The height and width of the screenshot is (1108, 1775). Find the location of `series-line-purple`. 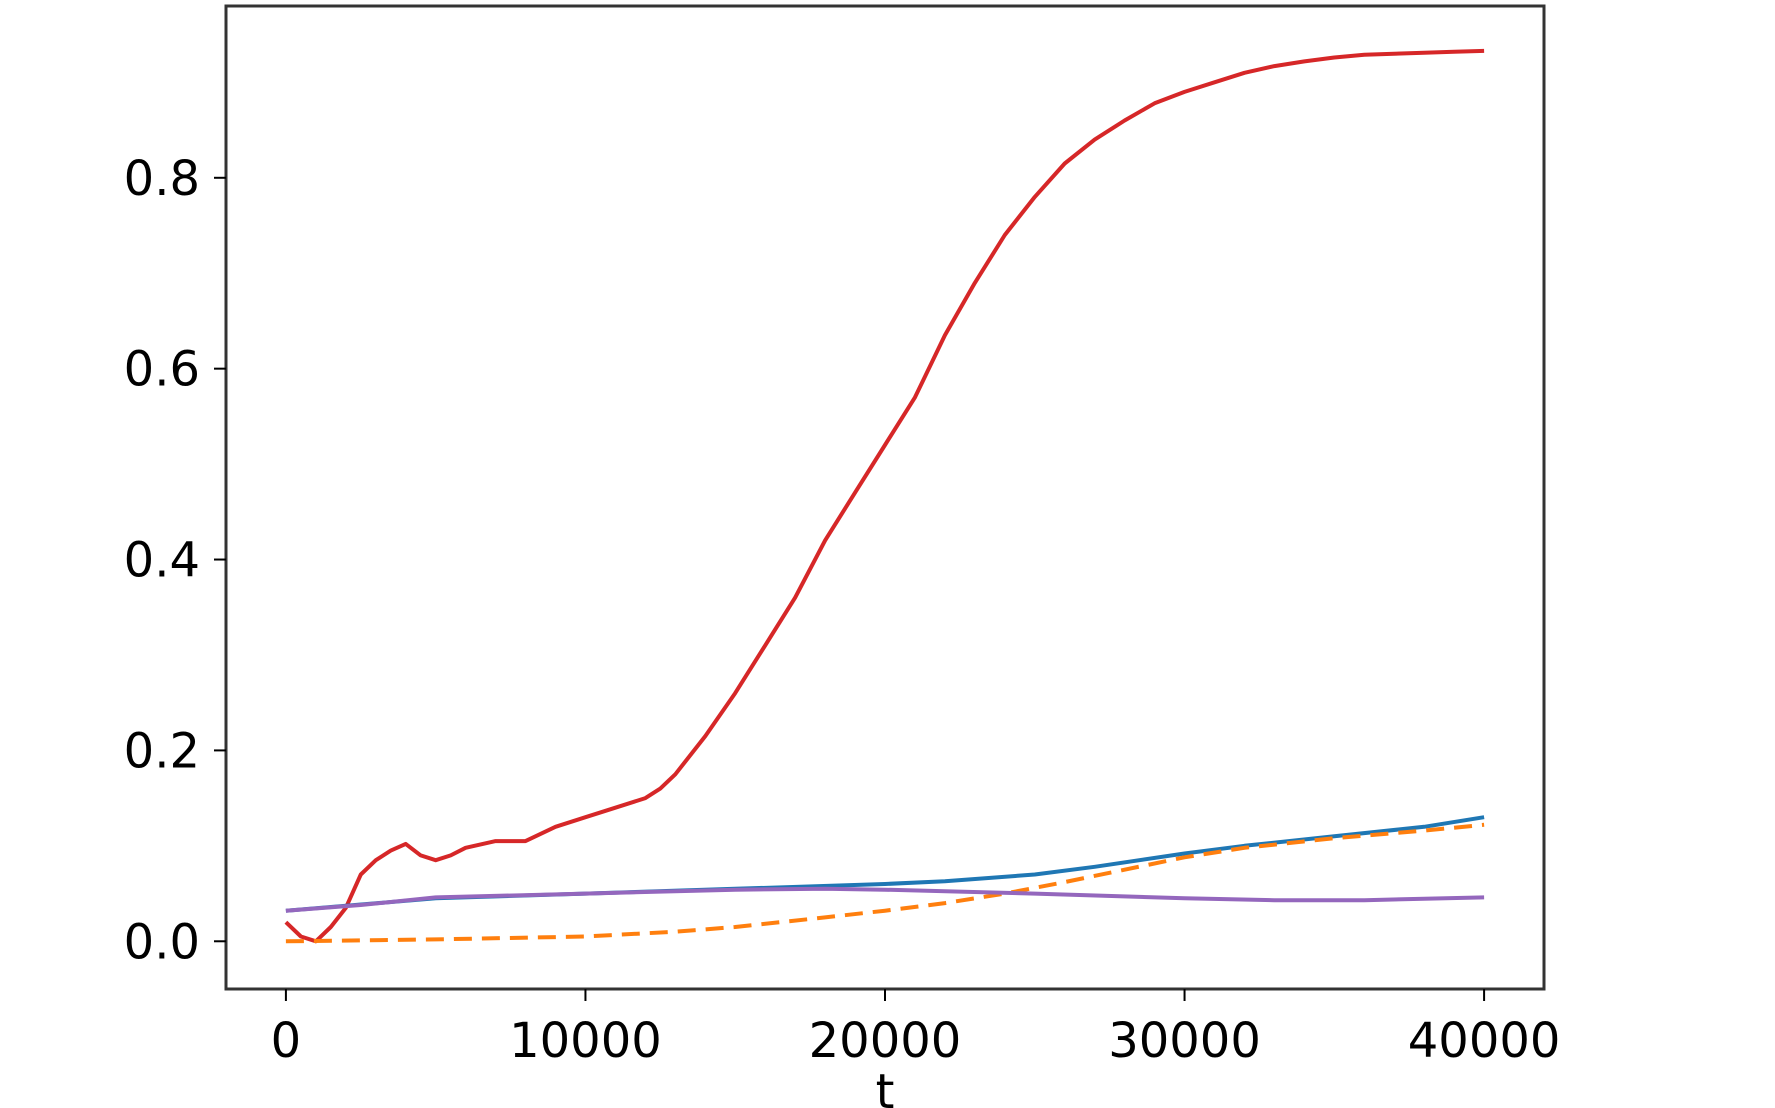

series-line-purple is located at coordinates (885, 899).